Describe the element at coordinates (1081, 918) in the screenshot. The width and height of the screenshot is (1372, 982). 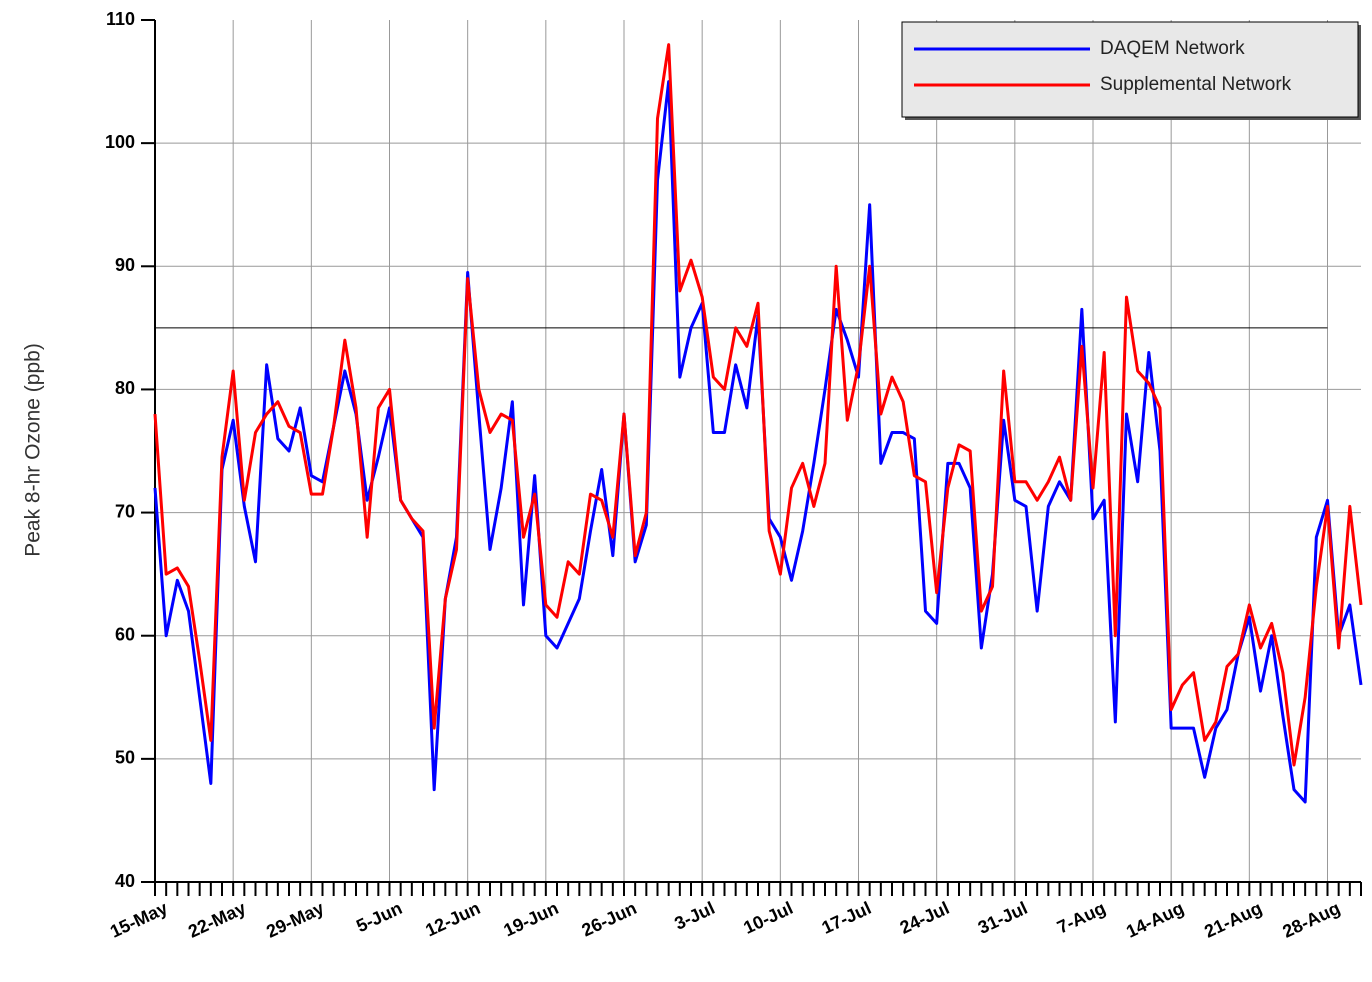
I see `x-tick-label: 7-Aug` at that location.